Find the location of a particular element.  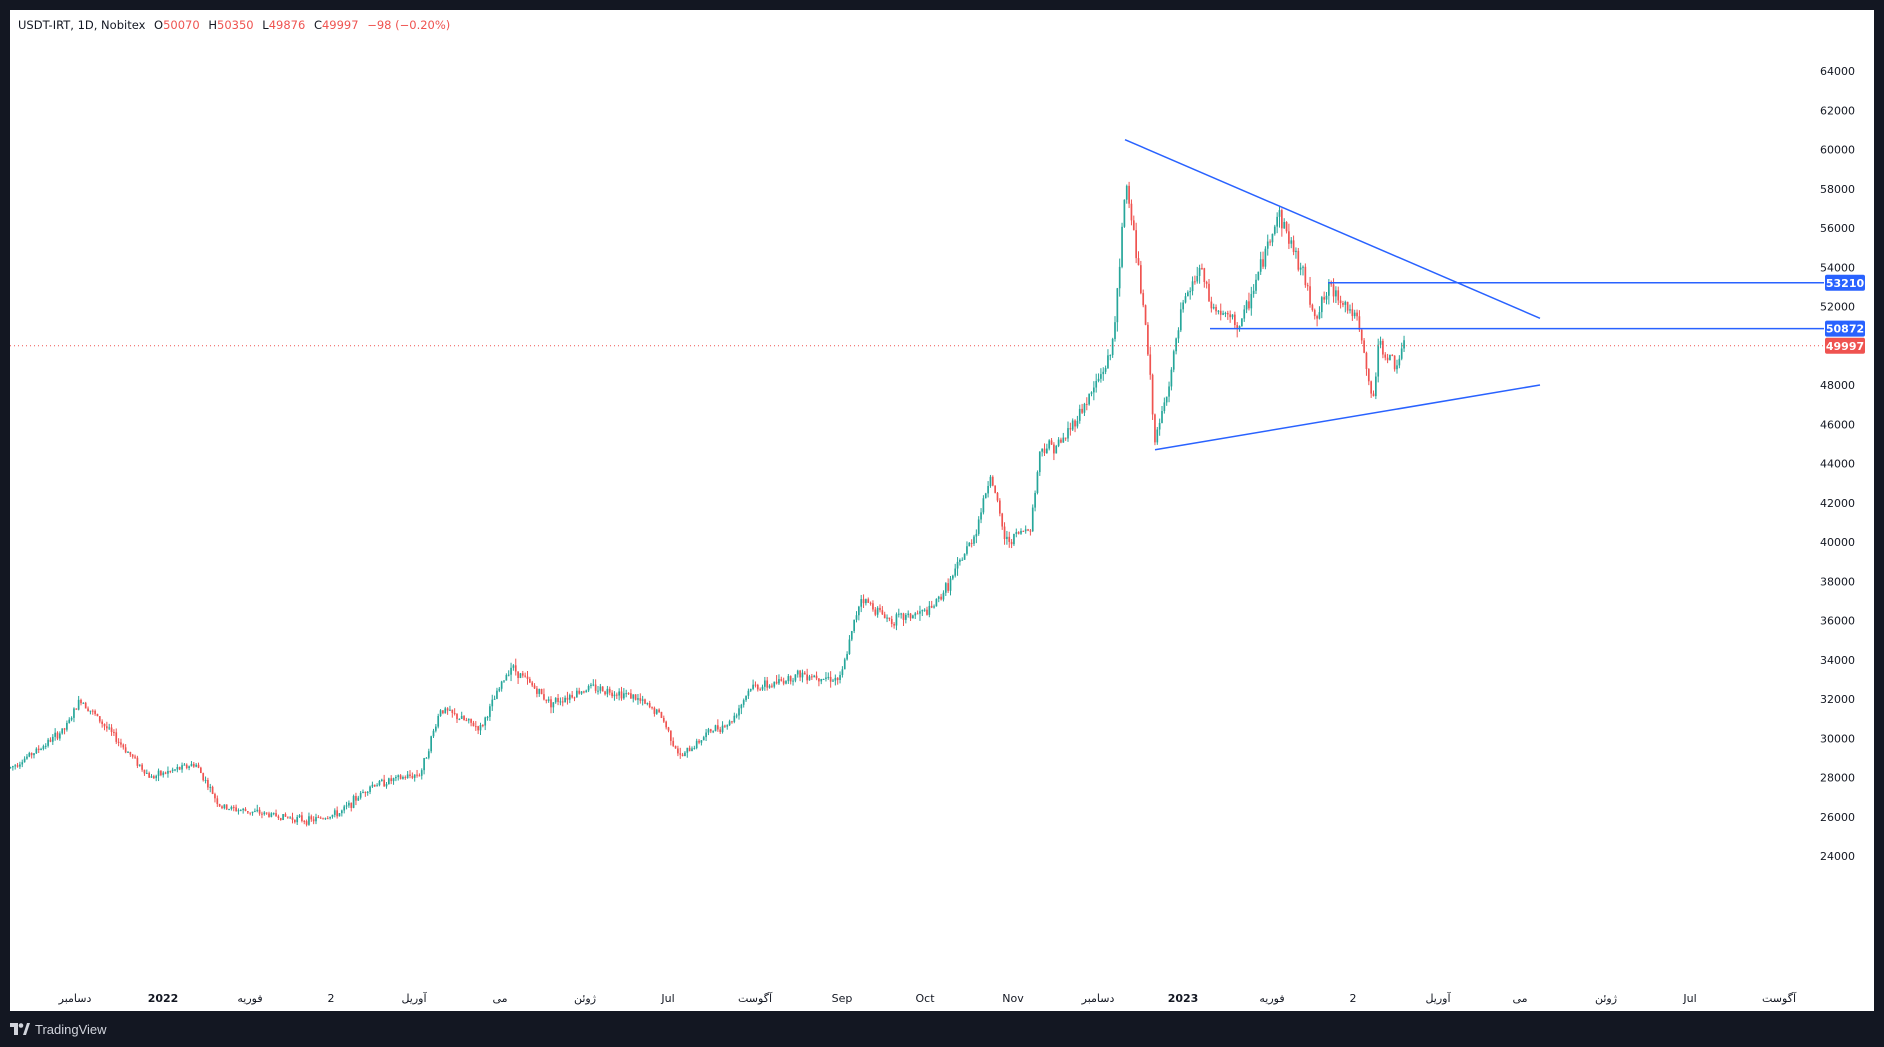

time-tick-label: 2023 is located at coordinates (1183, 998).